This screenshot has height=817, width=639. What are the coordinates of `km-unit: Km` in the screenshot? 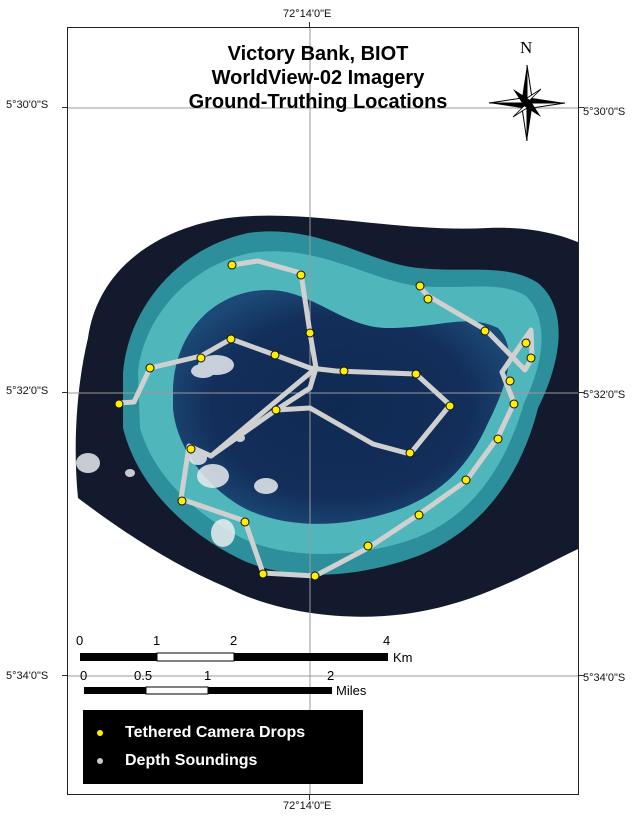 It's located at (403, 657).